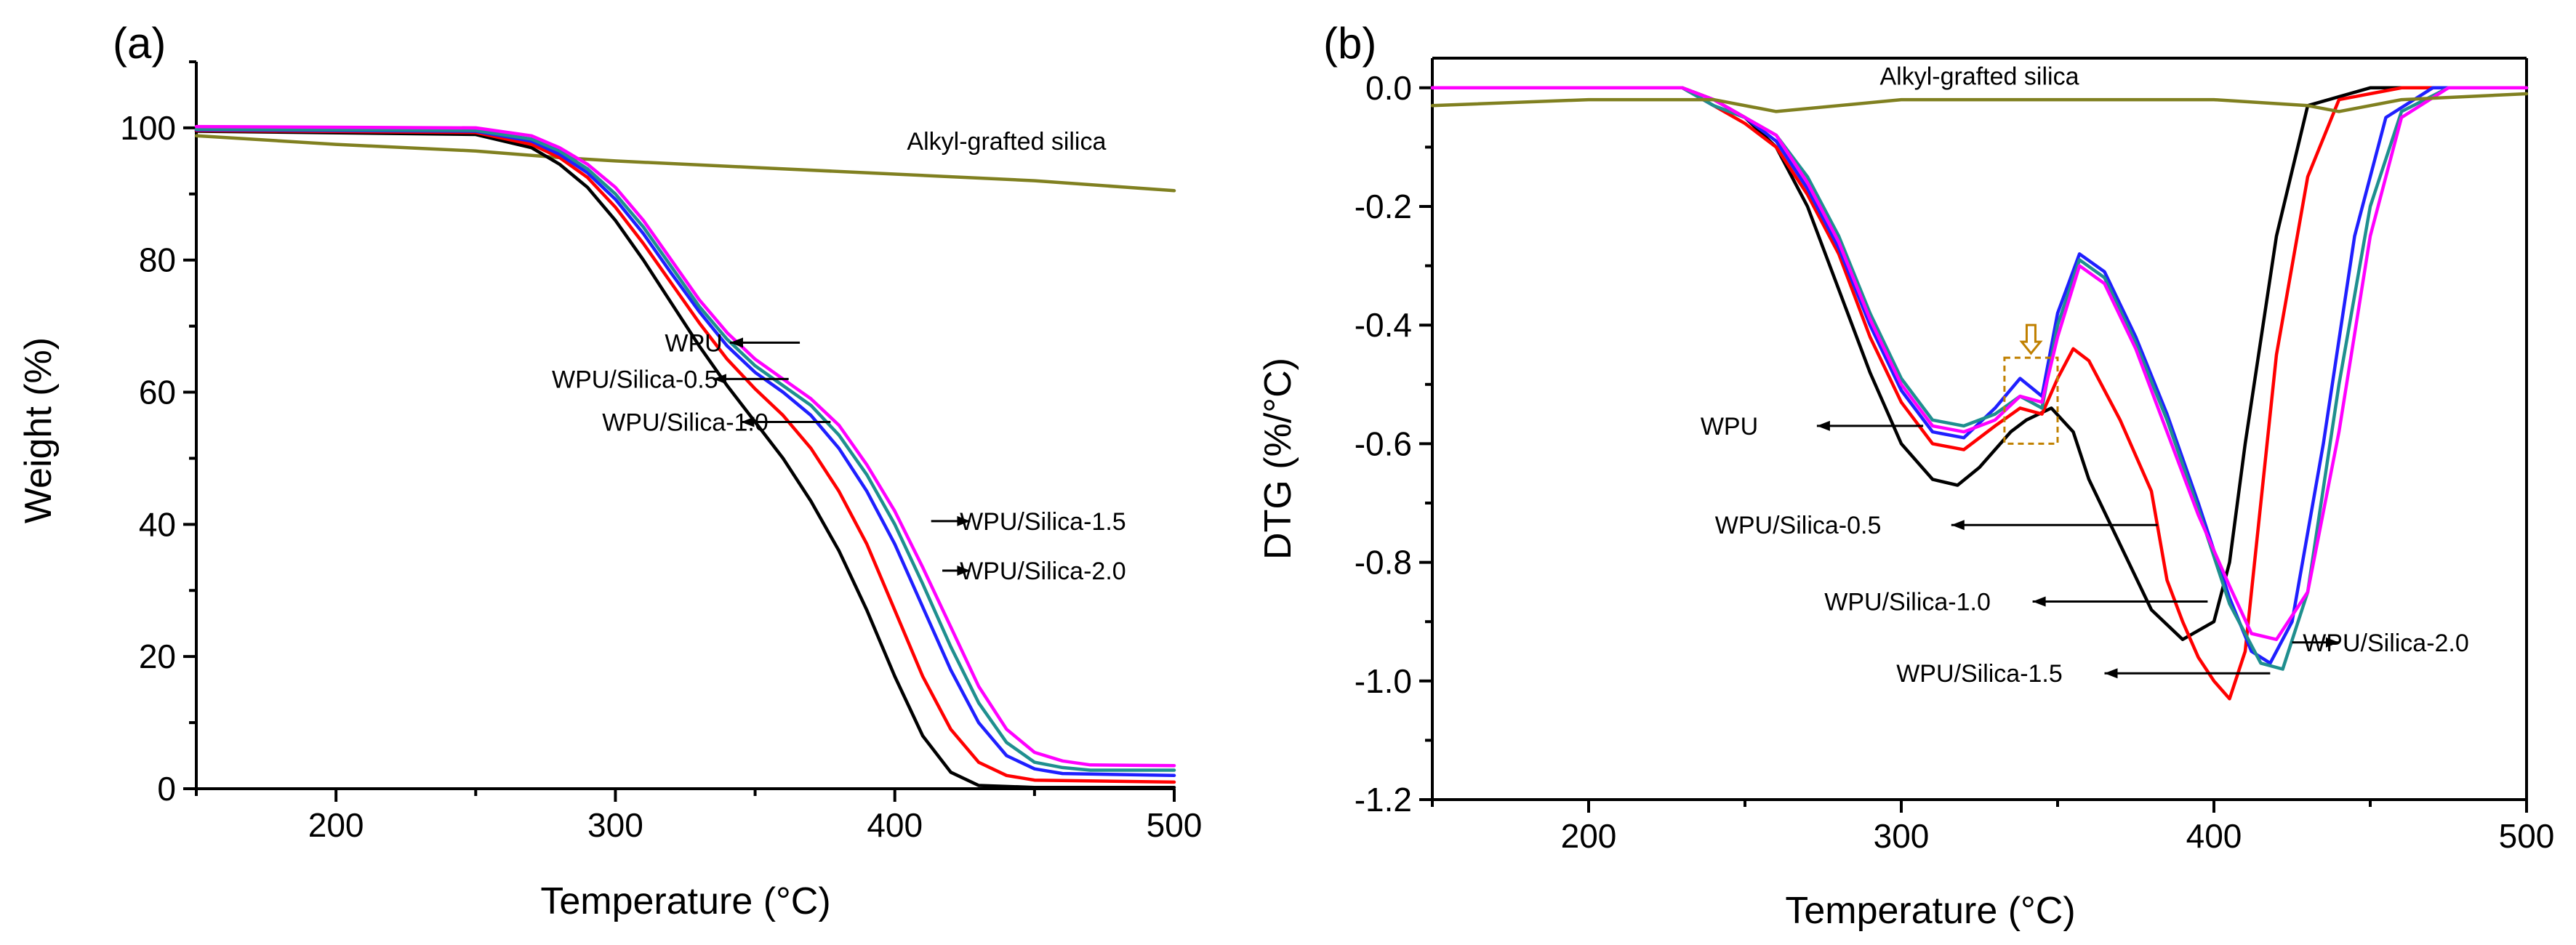 The height and width of the screenshot is (945, 2576). What do you see at coordinates (157, 656) in the screenshot?
I see `panel-a-y-tick-label: 20` at bounding box center [157, 656].